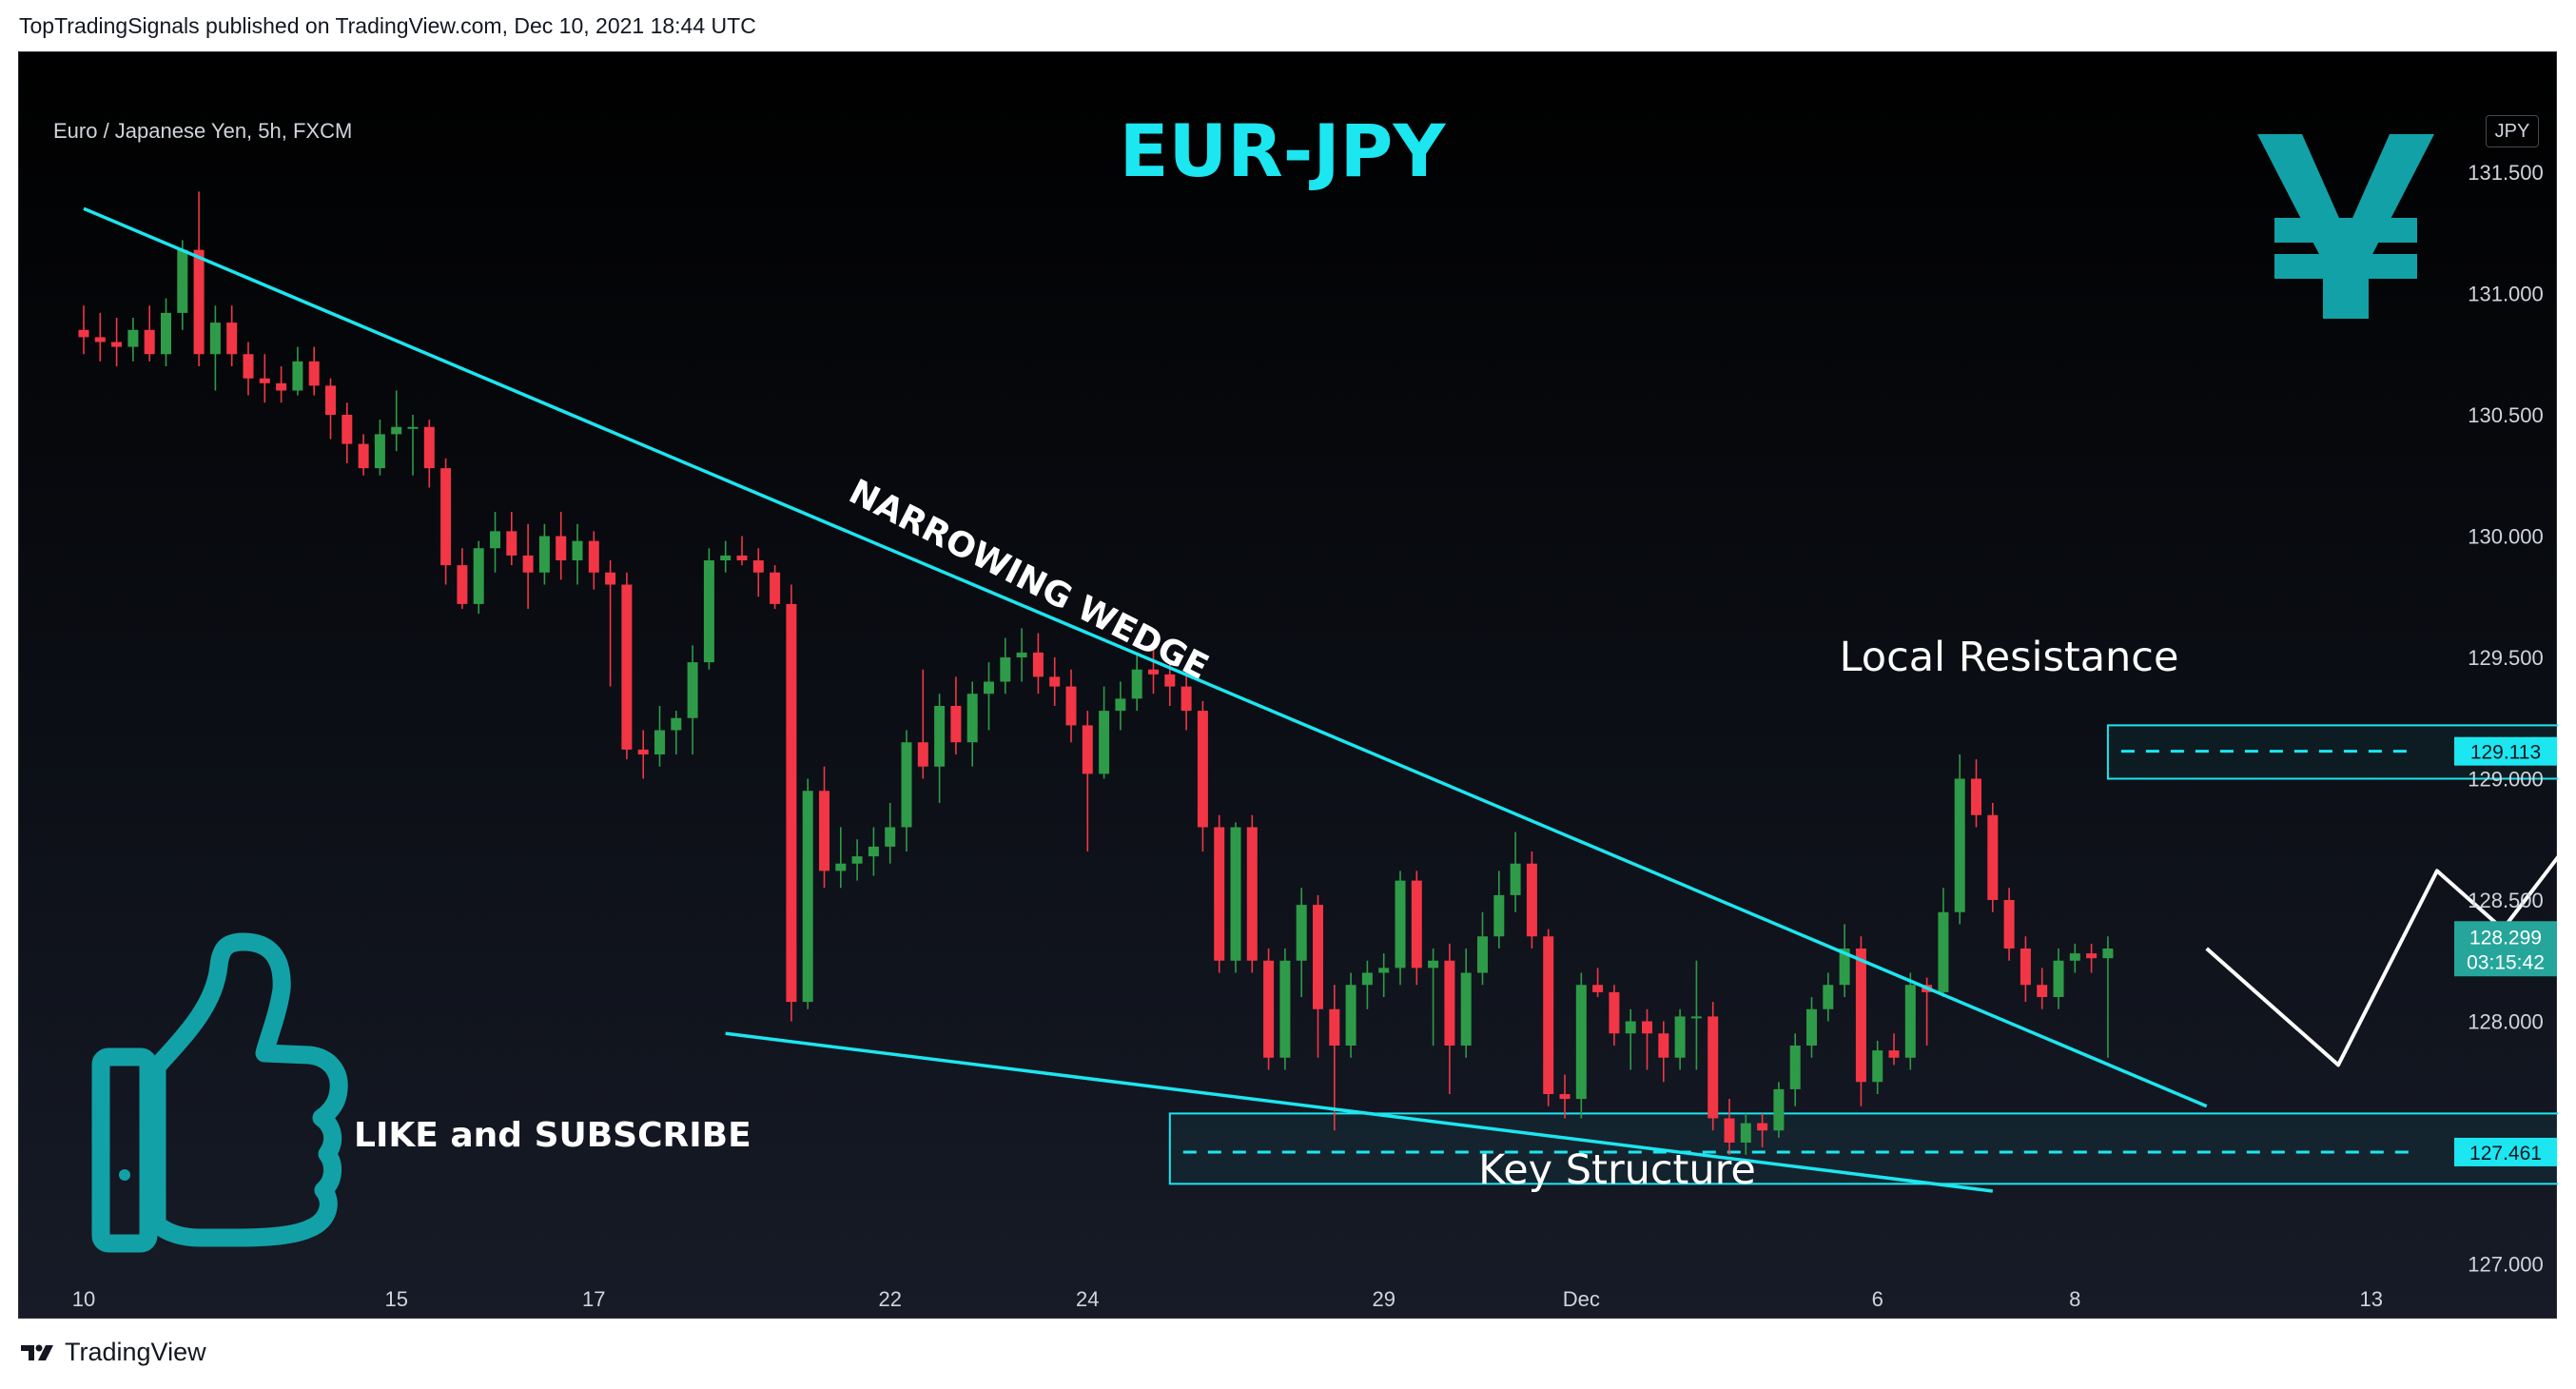 The height and width of the screenshot is (1389, 2576). I want to click on yen-icon, so click(2346, 226).